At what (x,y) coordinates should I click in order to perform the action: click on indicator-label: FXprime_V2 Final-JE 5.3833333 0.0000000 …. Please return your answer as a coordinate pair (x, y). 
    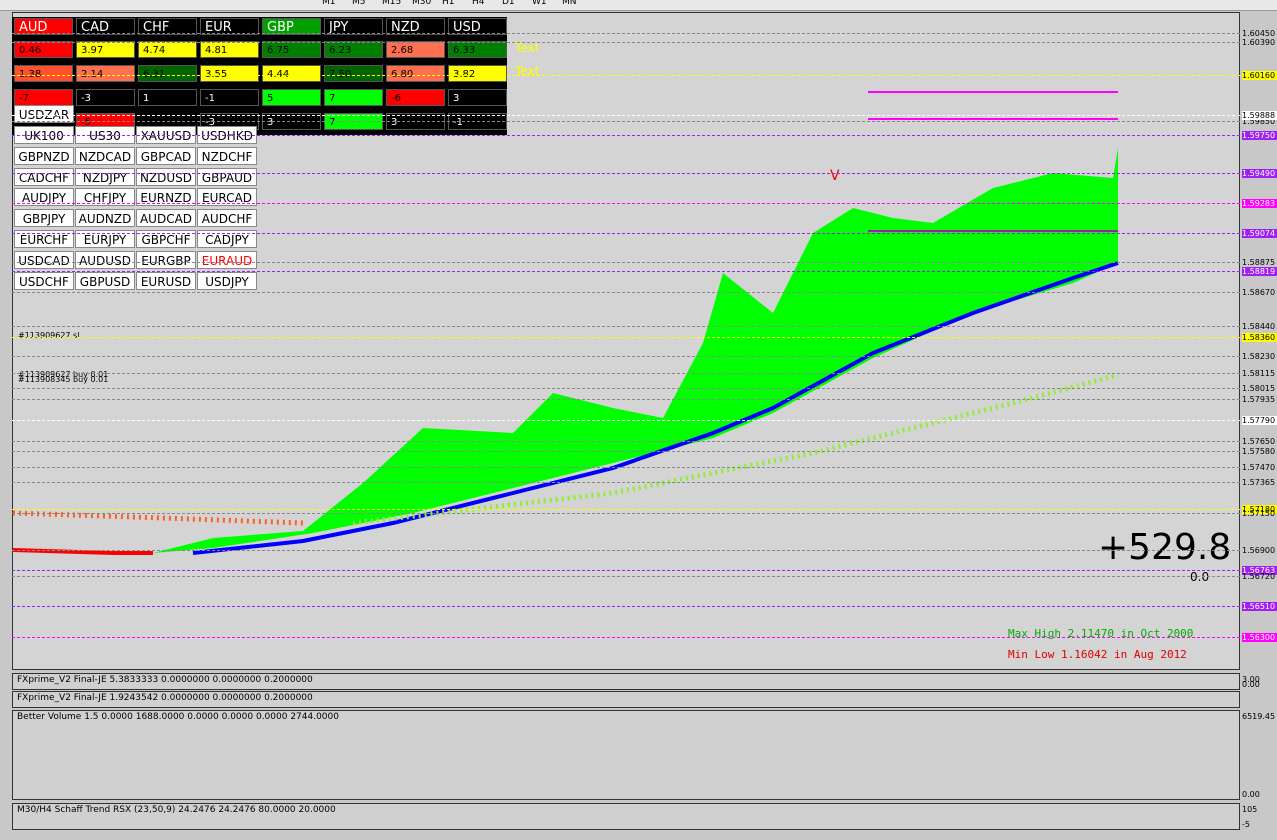
    Looking at the image, I should click on (165, 680).